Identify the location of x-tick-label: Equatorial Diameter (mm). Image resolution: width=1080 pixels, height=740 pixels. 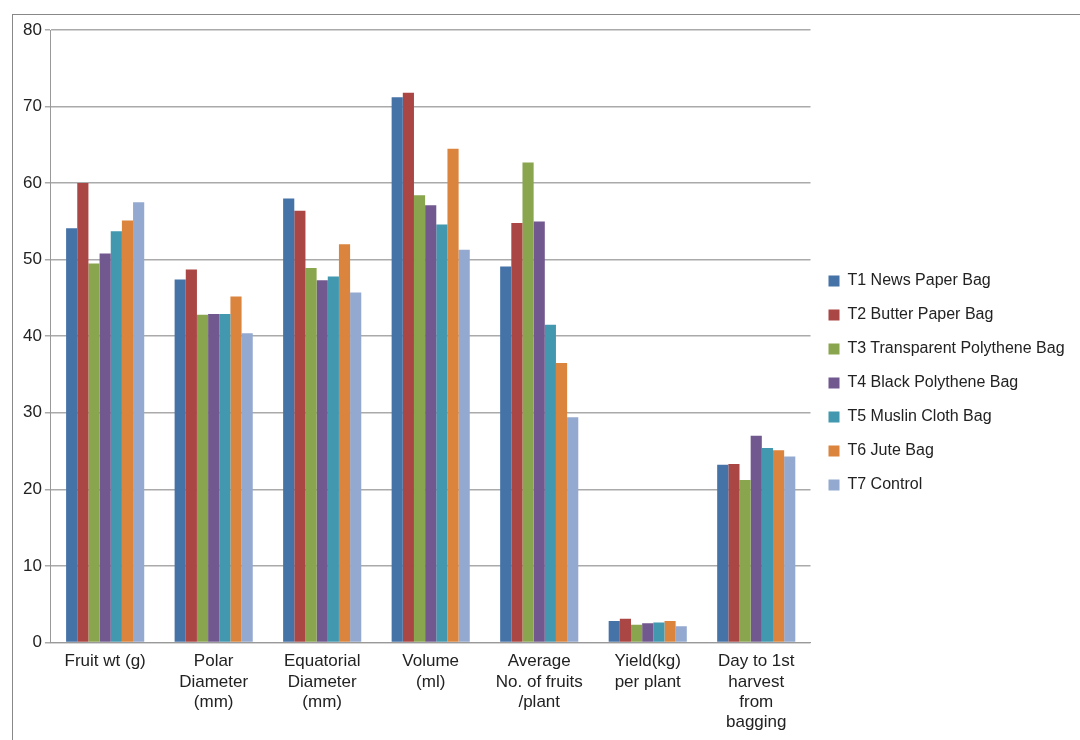
(322, 681).